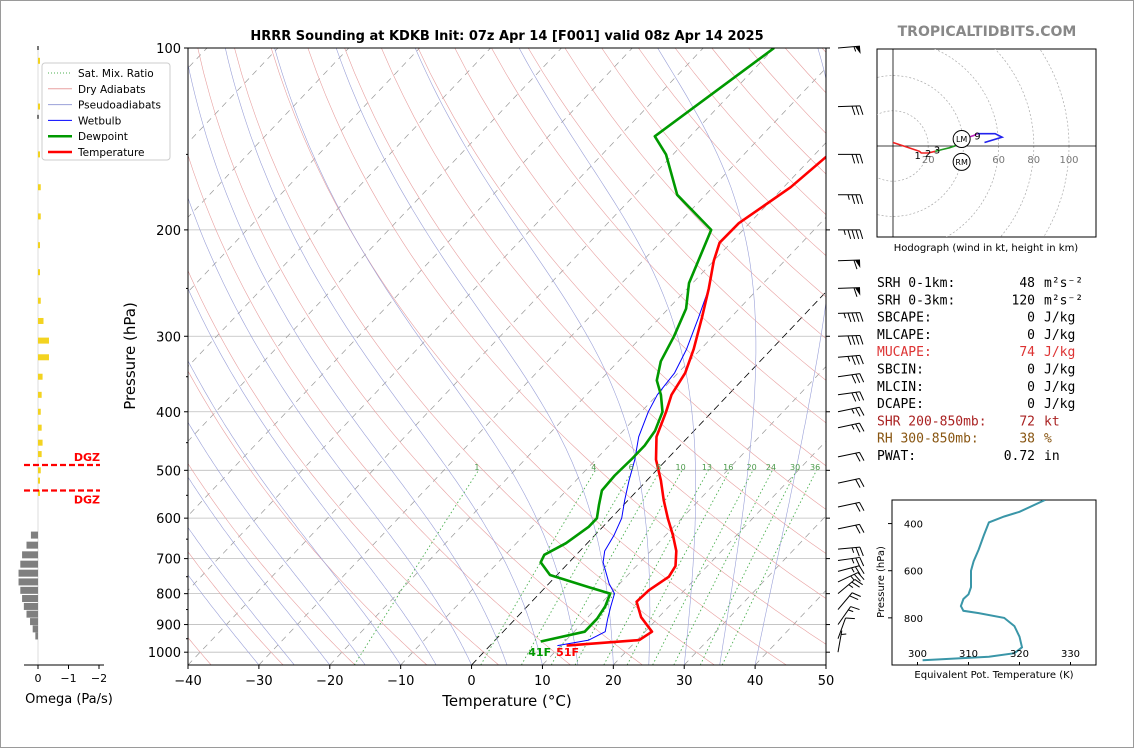 Image resolution: width=1134 pixels, height=748 pixels. I want to click on temperature-tick-label: 50, so click(826, 681).